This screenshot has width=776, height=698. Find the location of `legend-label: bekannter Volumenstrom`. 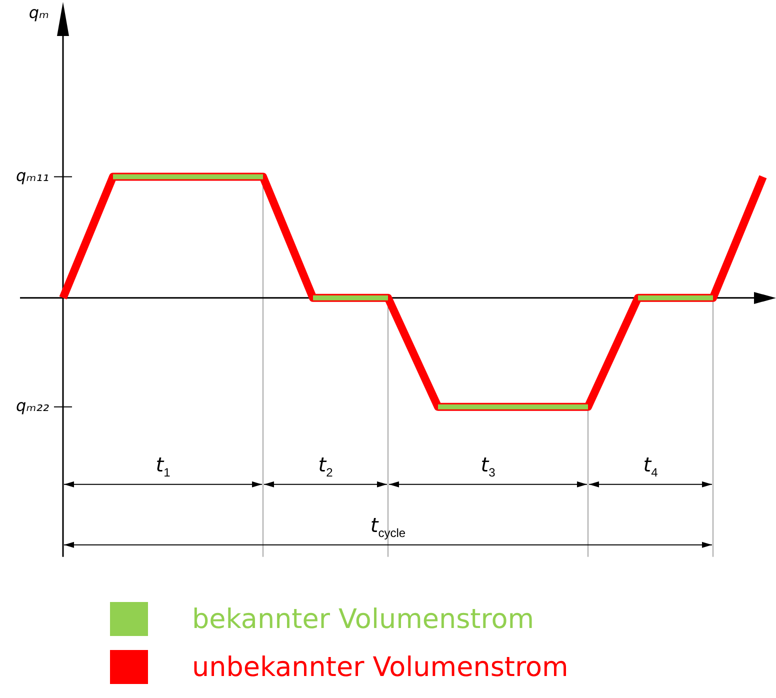

legend-label: bekannter Volumenstrom is located at coordinates (363, 619).